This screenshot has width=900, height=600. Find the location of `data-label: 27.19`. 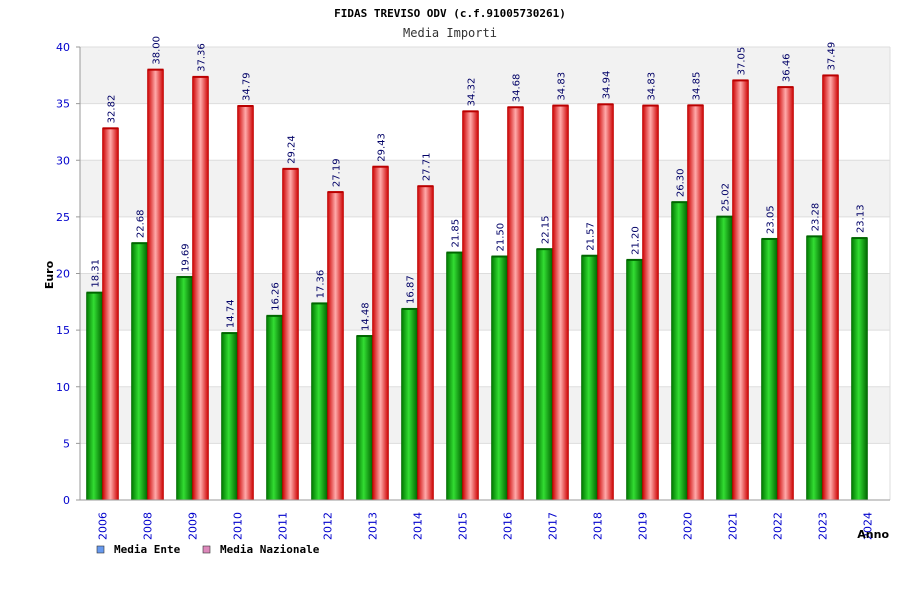

data-label: 27.19 is located at coordinates (337, 172).